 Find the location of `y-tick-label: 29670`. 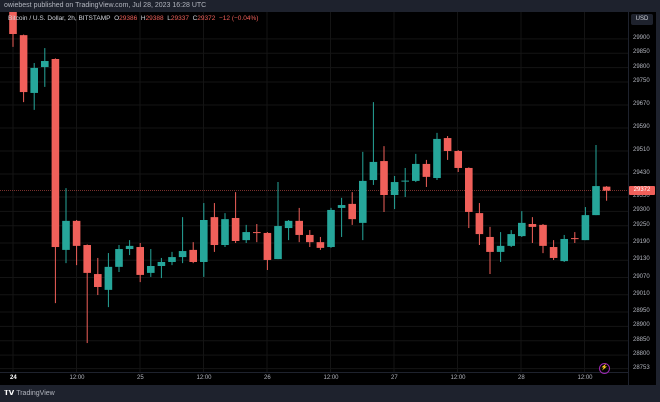

y-tick-label: 29670 is located at coordinates (641, 104).